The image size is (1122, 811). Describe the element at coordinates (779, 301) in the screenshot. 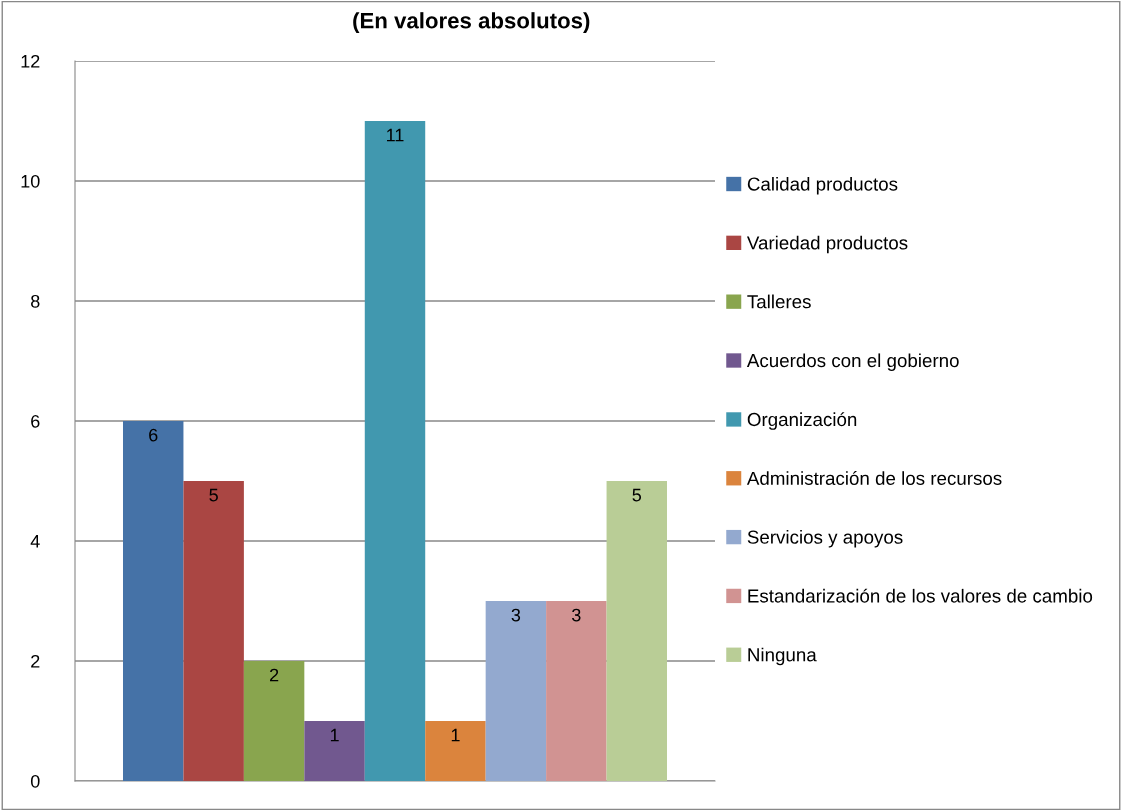

I see `legend-label: Talleres` at that location.